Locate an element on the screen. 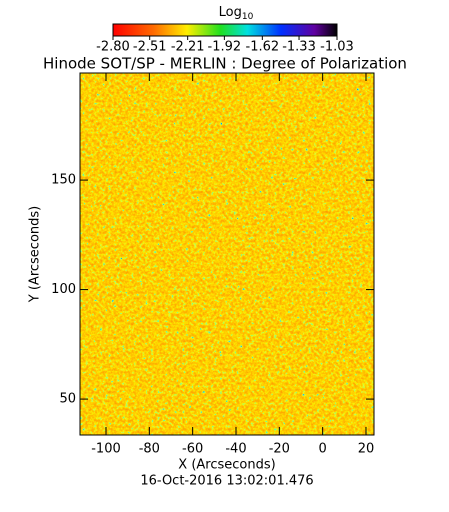 The width and height of the screenshot is (449, 512). colorbar-title: Log10 is located at coordinates (236, 13).